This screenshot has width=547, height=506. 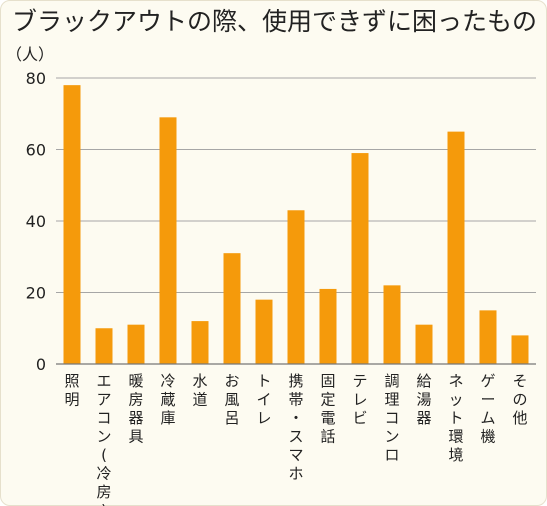 What do you see at coordinates (263, 399) in the screenshot?
I see `x-tick-label: トイレ` at bounding box center [263, 399].